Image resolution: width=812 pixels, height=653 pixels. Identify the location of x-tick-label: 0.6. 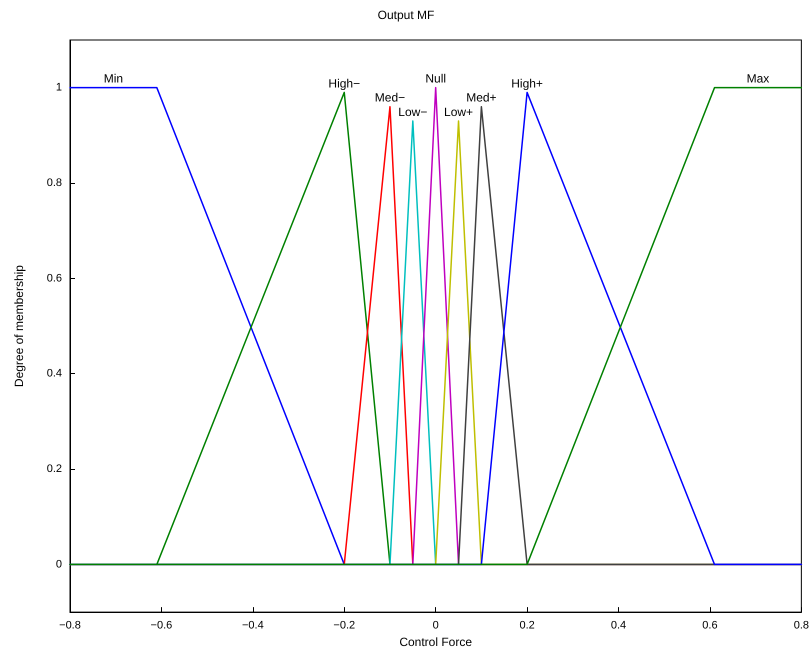
(710, 626).